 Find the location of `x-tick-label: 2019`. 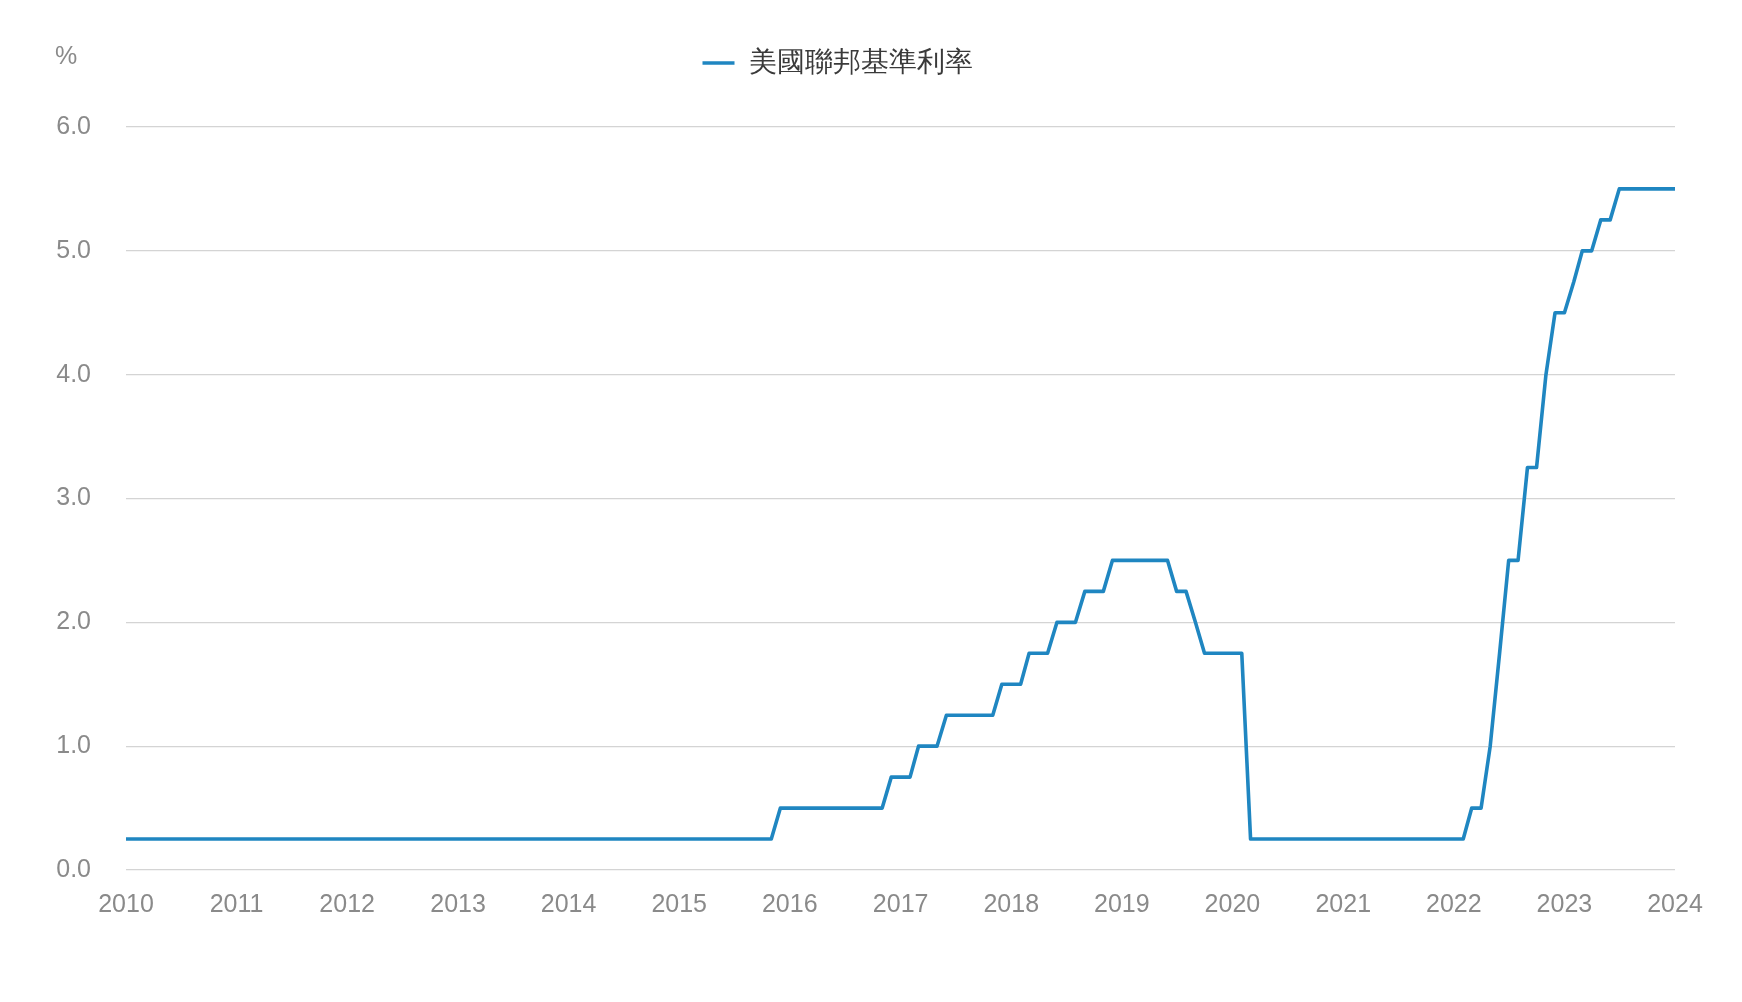

x-tick-label: 2019 is located at coordinates (1121, 902).